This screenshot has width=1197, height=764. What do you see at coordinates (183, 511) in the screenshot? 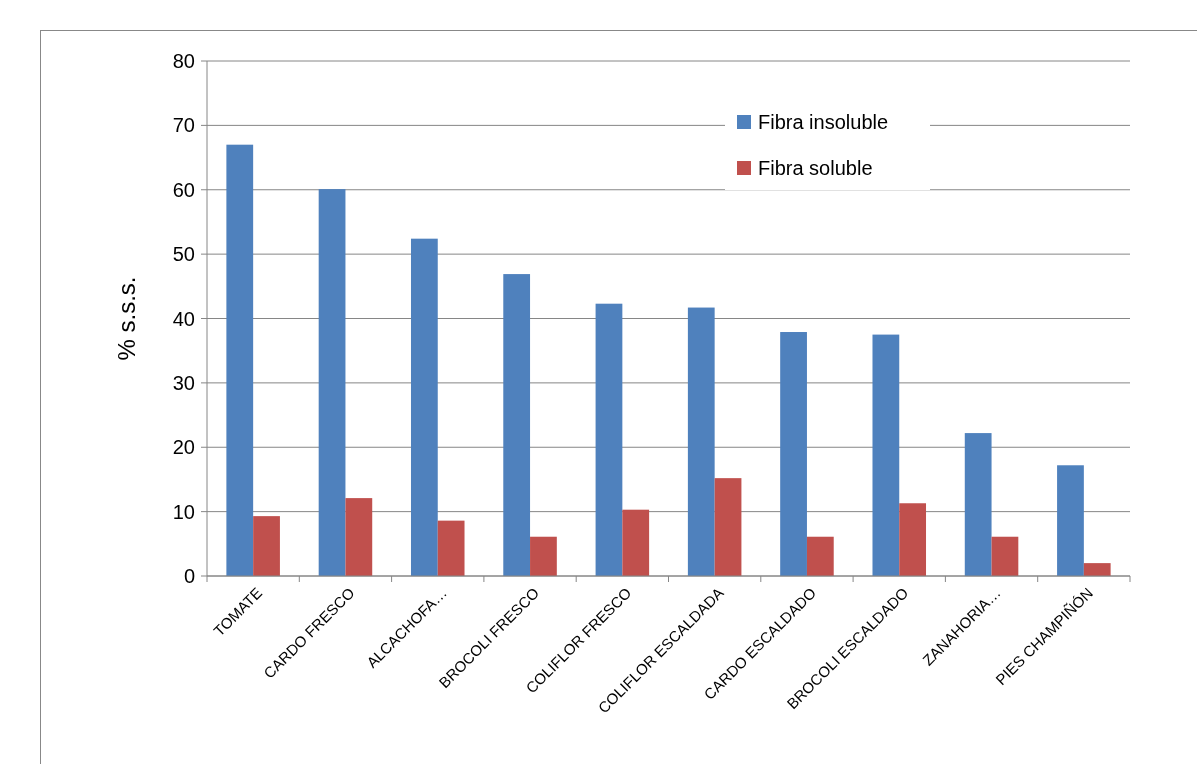
I see `y-tick-label: 10` at bounding box center [183, 511].